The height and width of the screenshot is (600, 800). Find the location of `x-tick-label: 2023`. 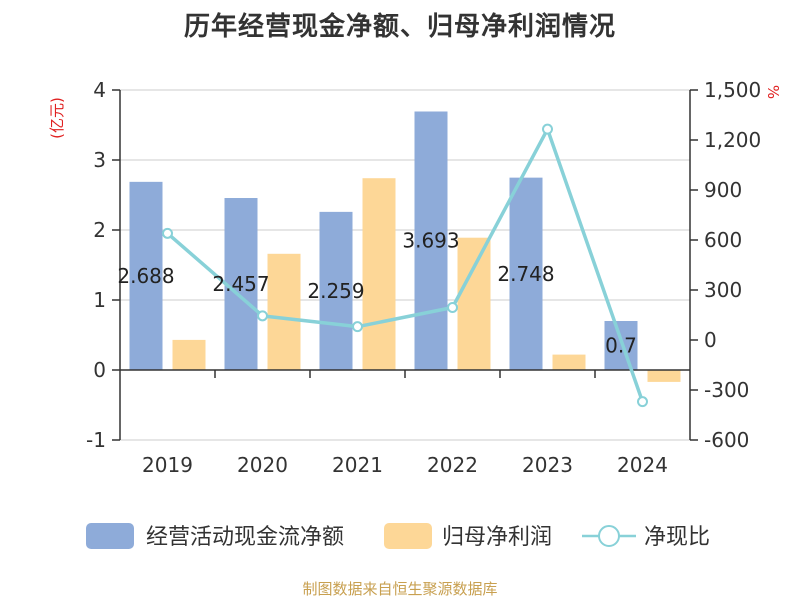

x-tick-label: 2023 is located at coordinates (547, 465).